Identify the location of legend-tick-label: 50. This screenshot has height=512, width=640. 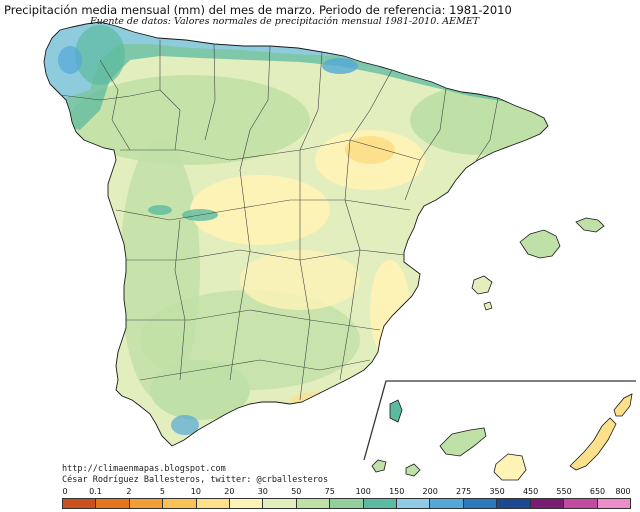
(296, 491).